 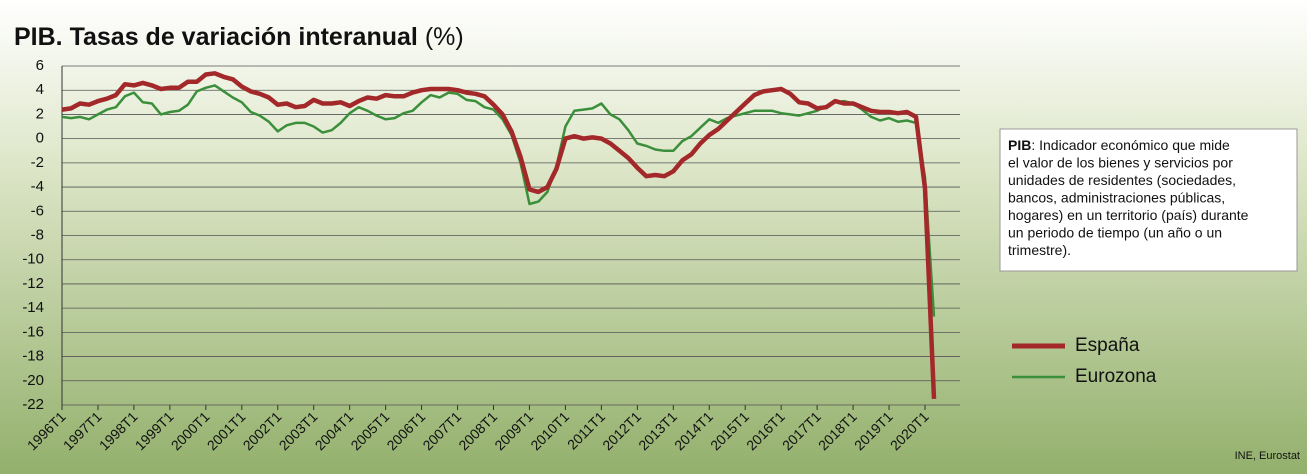 What do you see at coordinates (37, 210) in the screenshot?
I see `y-tick-label: -6` at bounding box center [37, 210].